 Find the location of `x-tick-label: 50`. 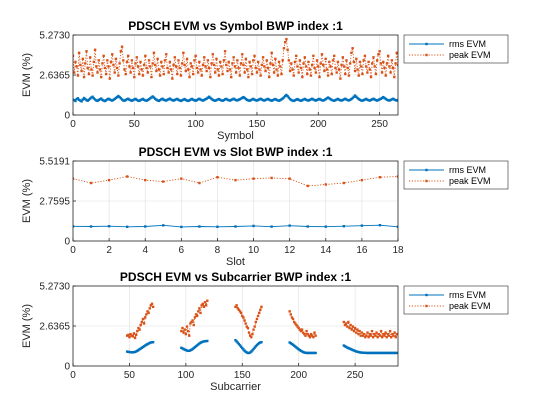

x-tick-label: 50 is located at coordinates (135, 124).